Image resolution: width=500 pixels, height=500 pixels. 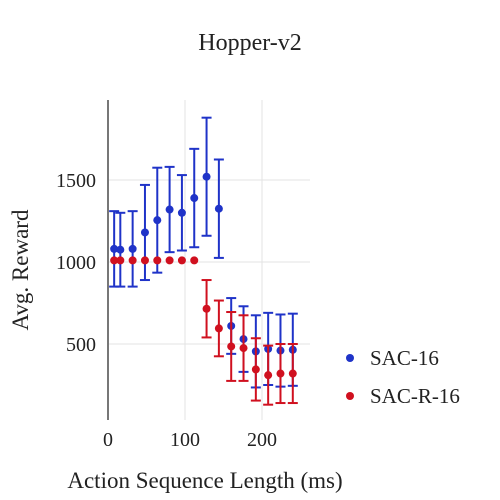 What do you see at coordinates (185, 440) in the screenshot?
I see `x-tick-label: 100` at bounding box center [185, 440].